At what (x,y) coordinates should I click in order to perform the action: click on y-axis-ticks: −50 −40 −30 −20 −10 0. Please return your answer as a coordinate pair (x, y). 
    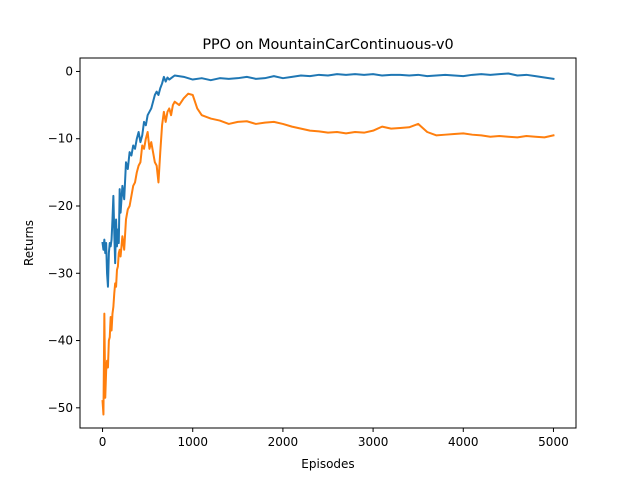
    Looking at the image, I should click on (64, 239).